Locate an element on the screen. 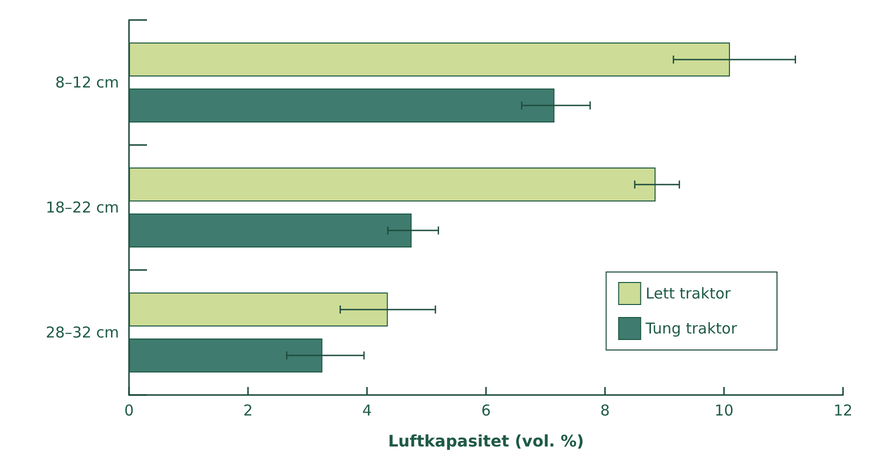 This screenshot has width=887, height=466. x-tick-label: 10 is located at coordinates (724, 411).